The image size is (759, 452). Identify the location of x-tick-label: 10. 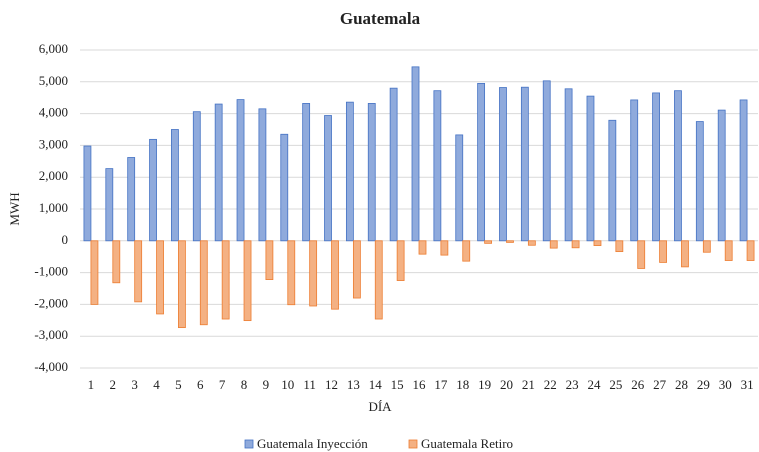
(287, 384).